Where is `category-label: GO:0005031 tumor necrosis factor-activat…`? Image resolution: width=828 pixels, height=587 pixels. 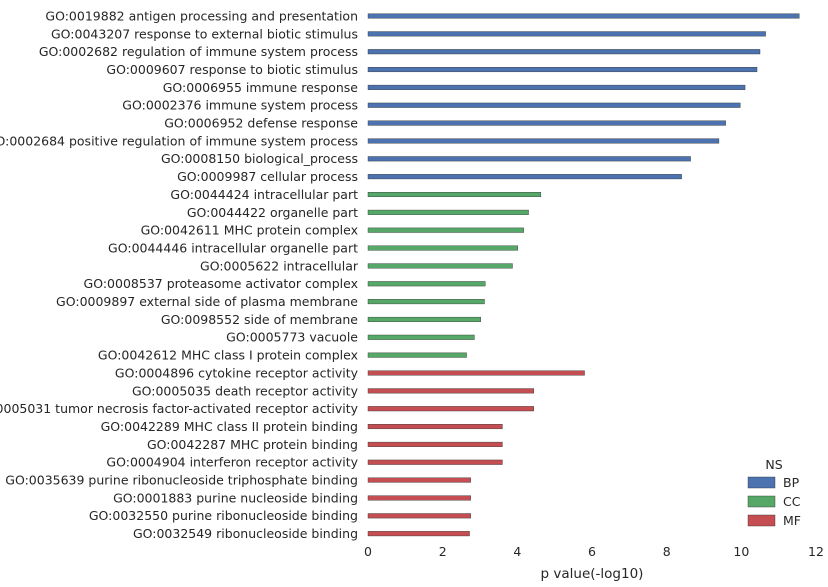 category-label: GO:0005031 tumor necrosis factor-activat… is located at coordinates (179, 408).